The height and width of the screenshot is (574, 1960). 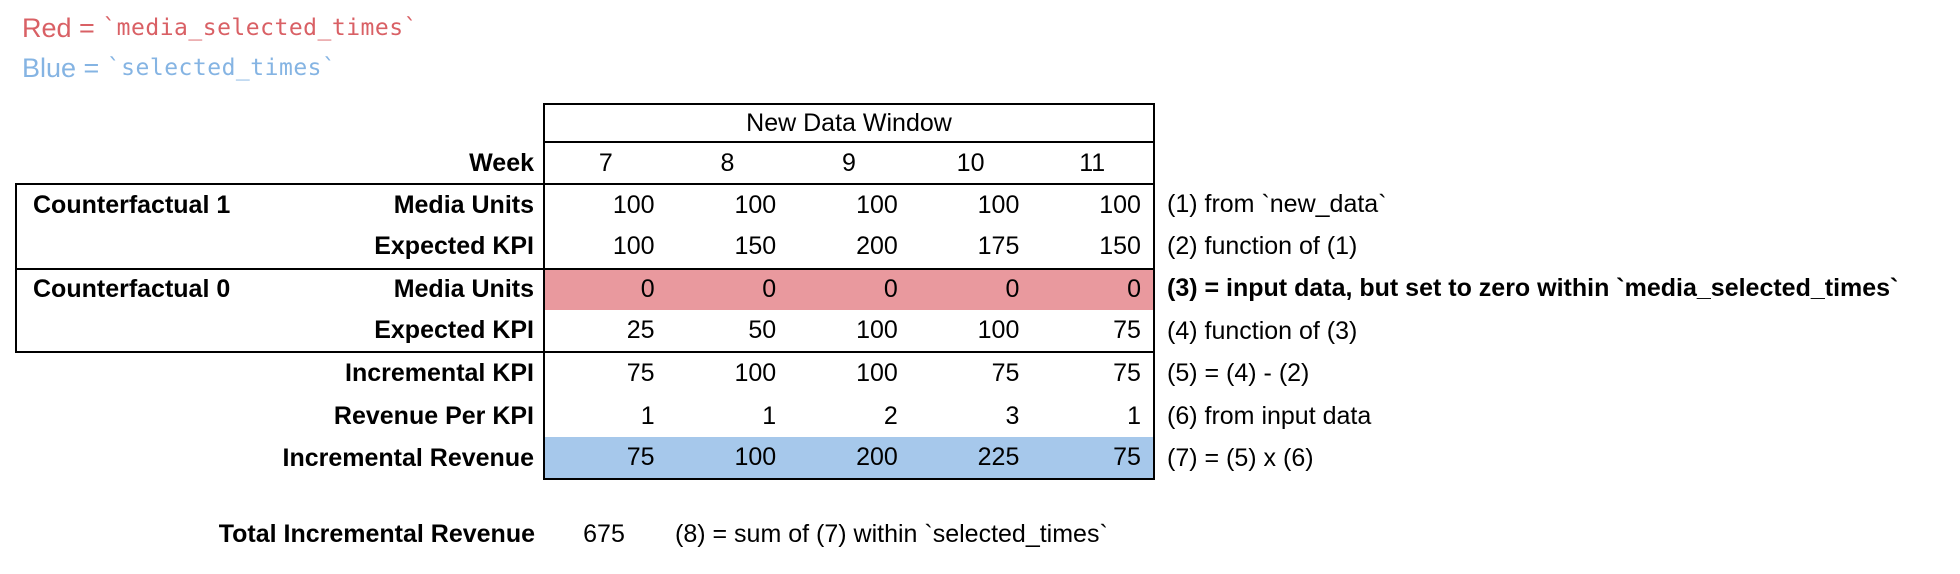 I want to click on week-value: 9, so click(x=849, y=162).